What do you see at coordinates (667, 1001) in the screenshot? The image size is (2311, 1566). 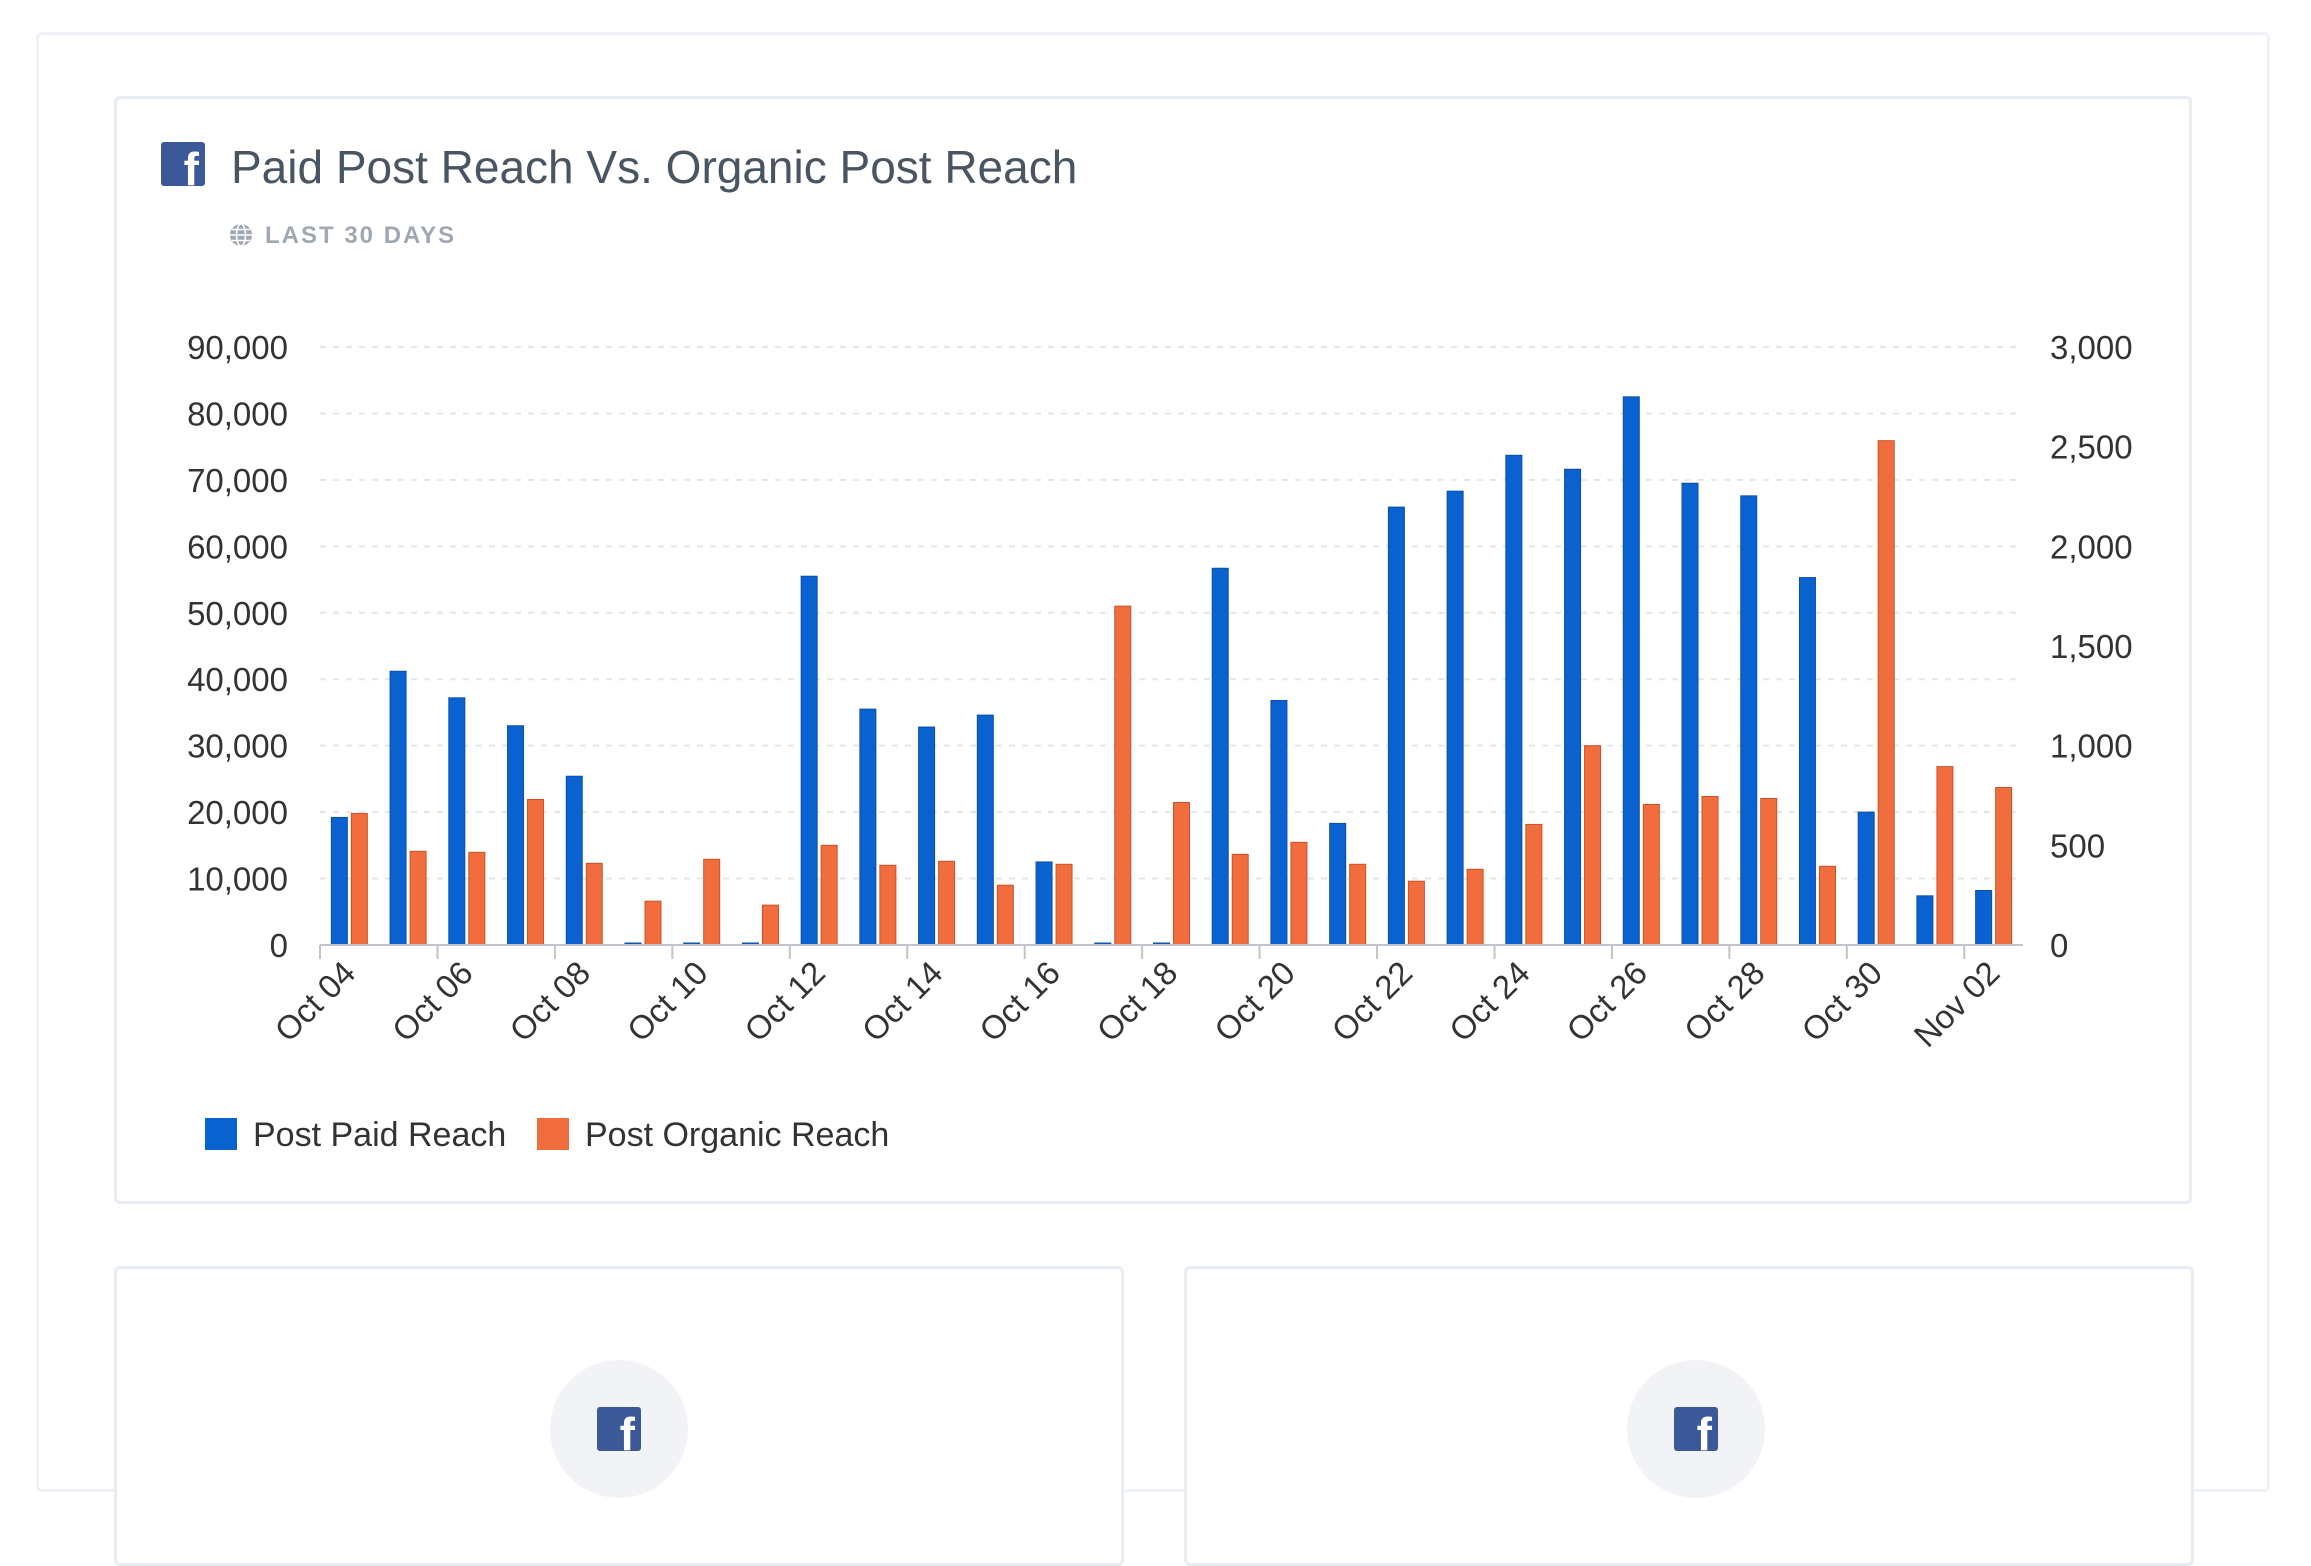 I see `x-axis-tick-label: Oct 10` at bounding box center [667, 1001].